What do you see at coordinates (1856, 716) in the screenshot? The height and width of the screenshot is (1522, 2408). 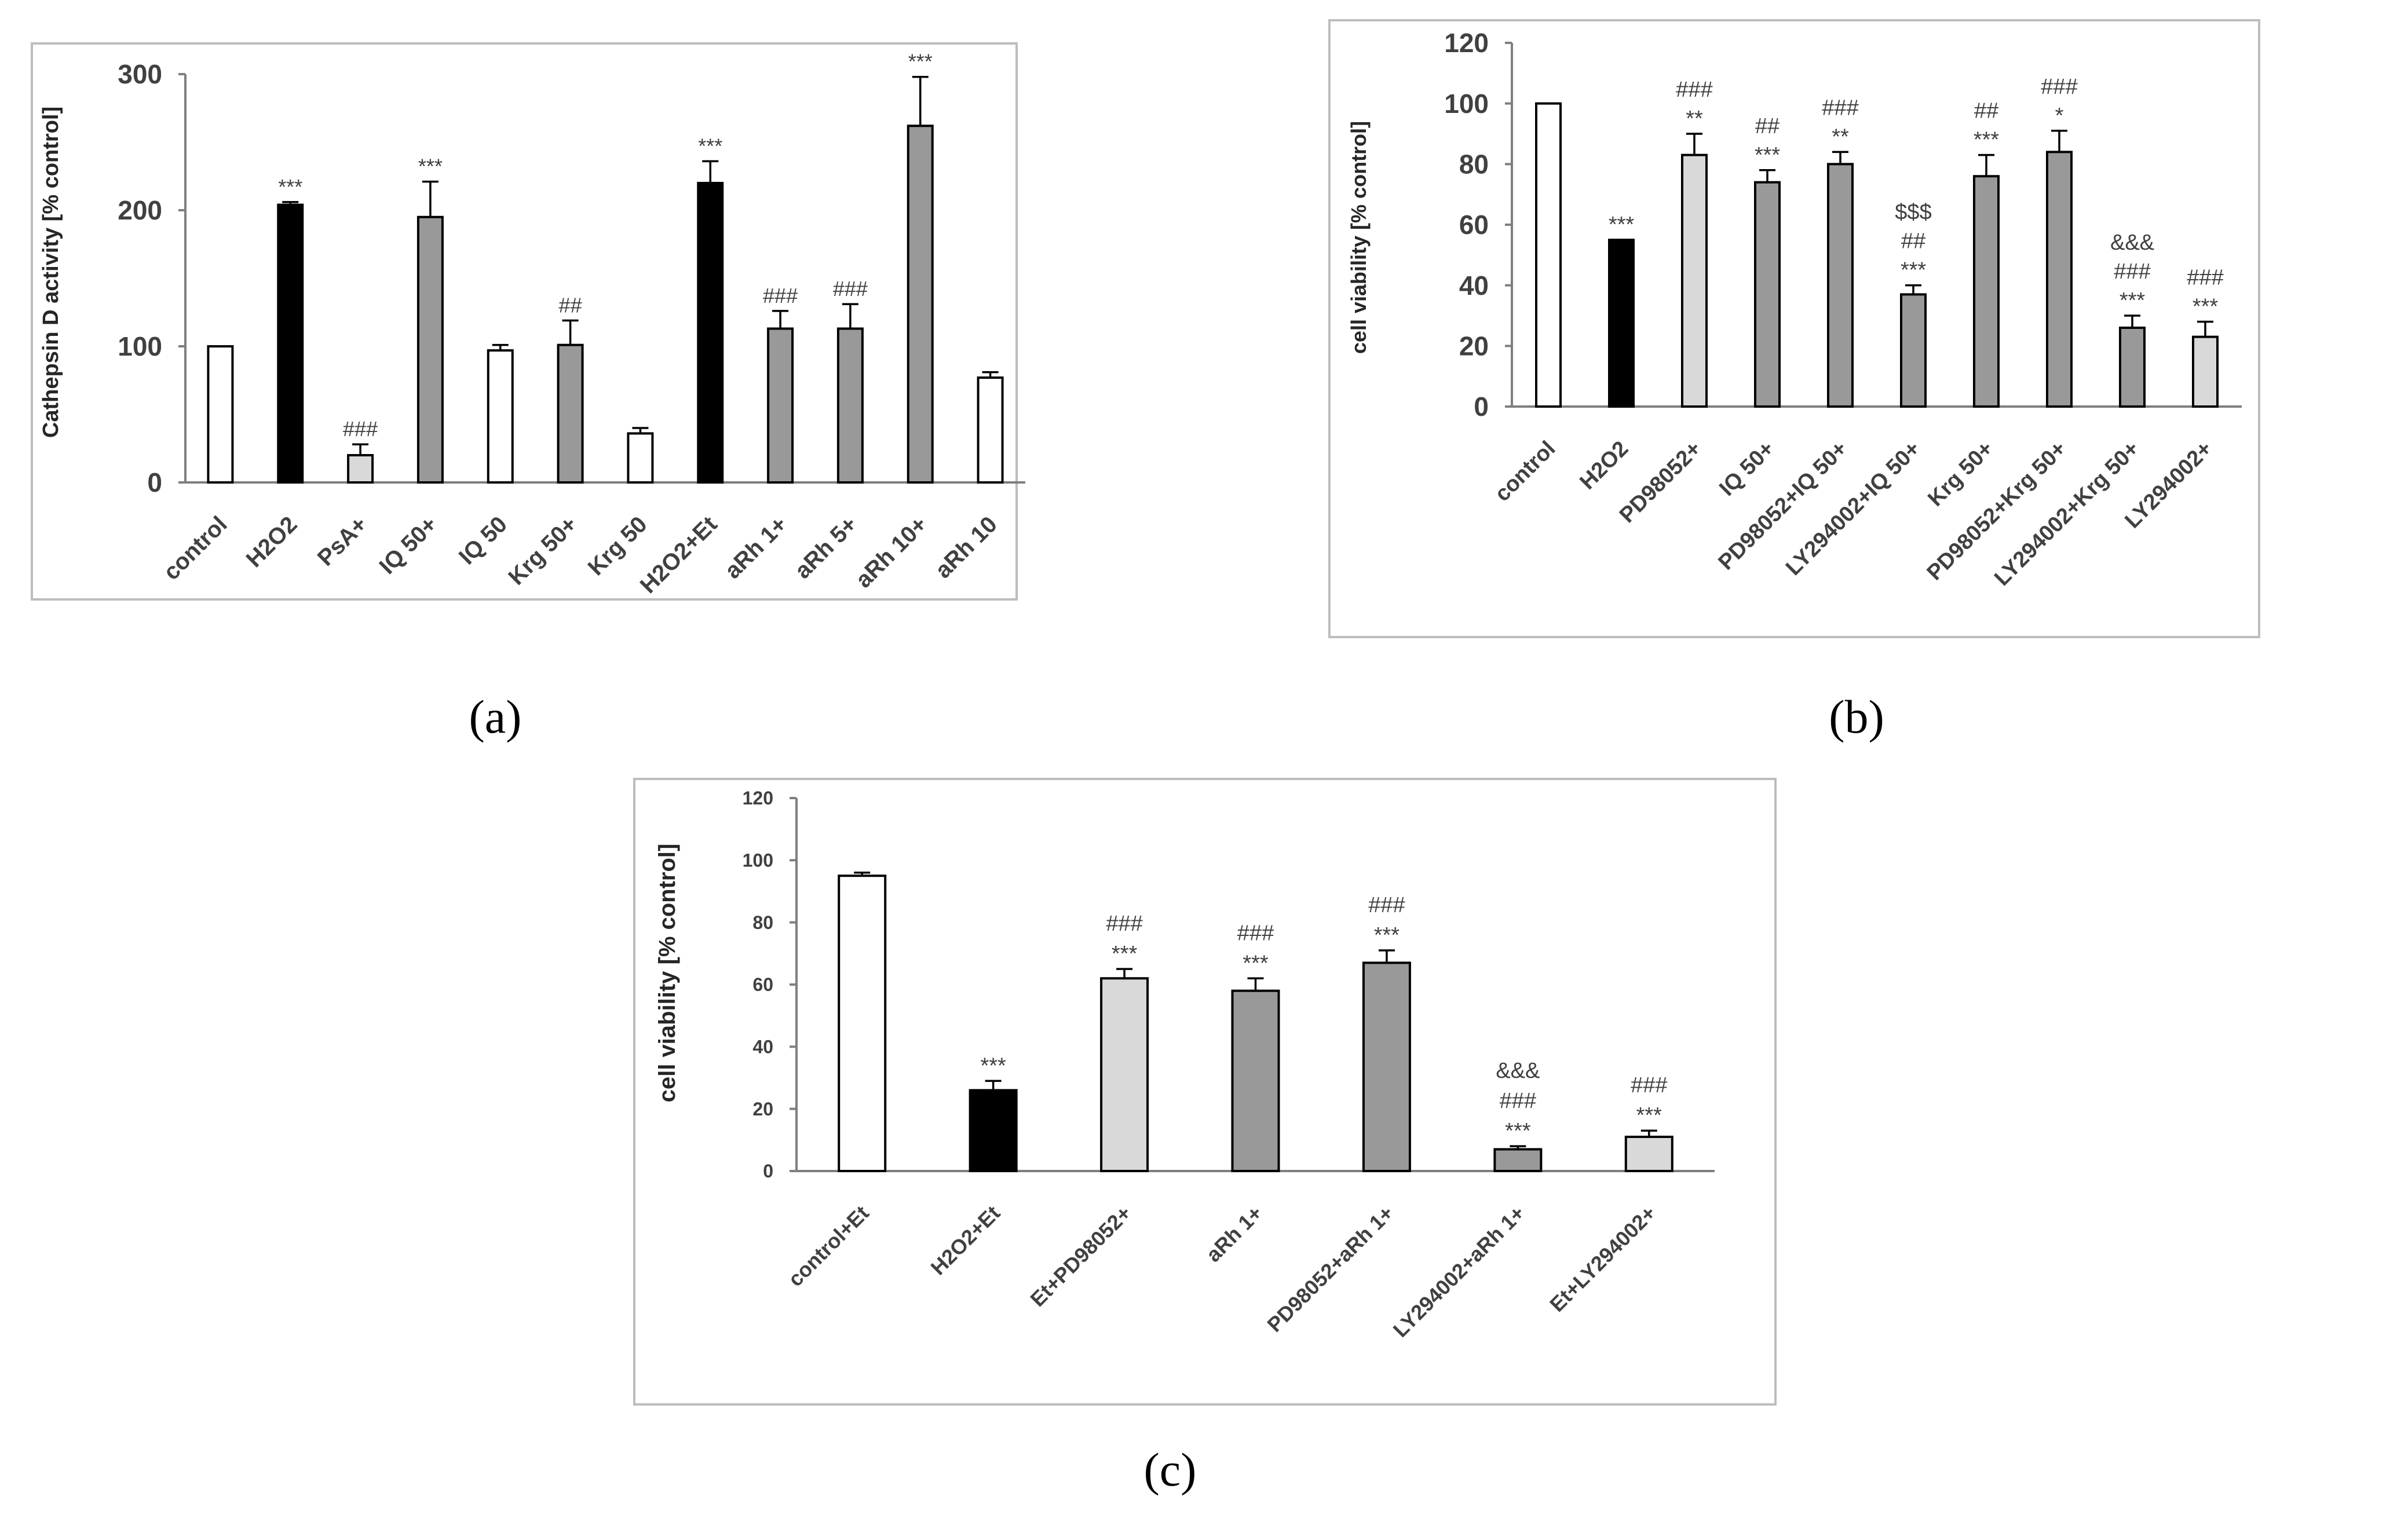 I see `panel-label: (b)` at bounding box center [1856, 716].